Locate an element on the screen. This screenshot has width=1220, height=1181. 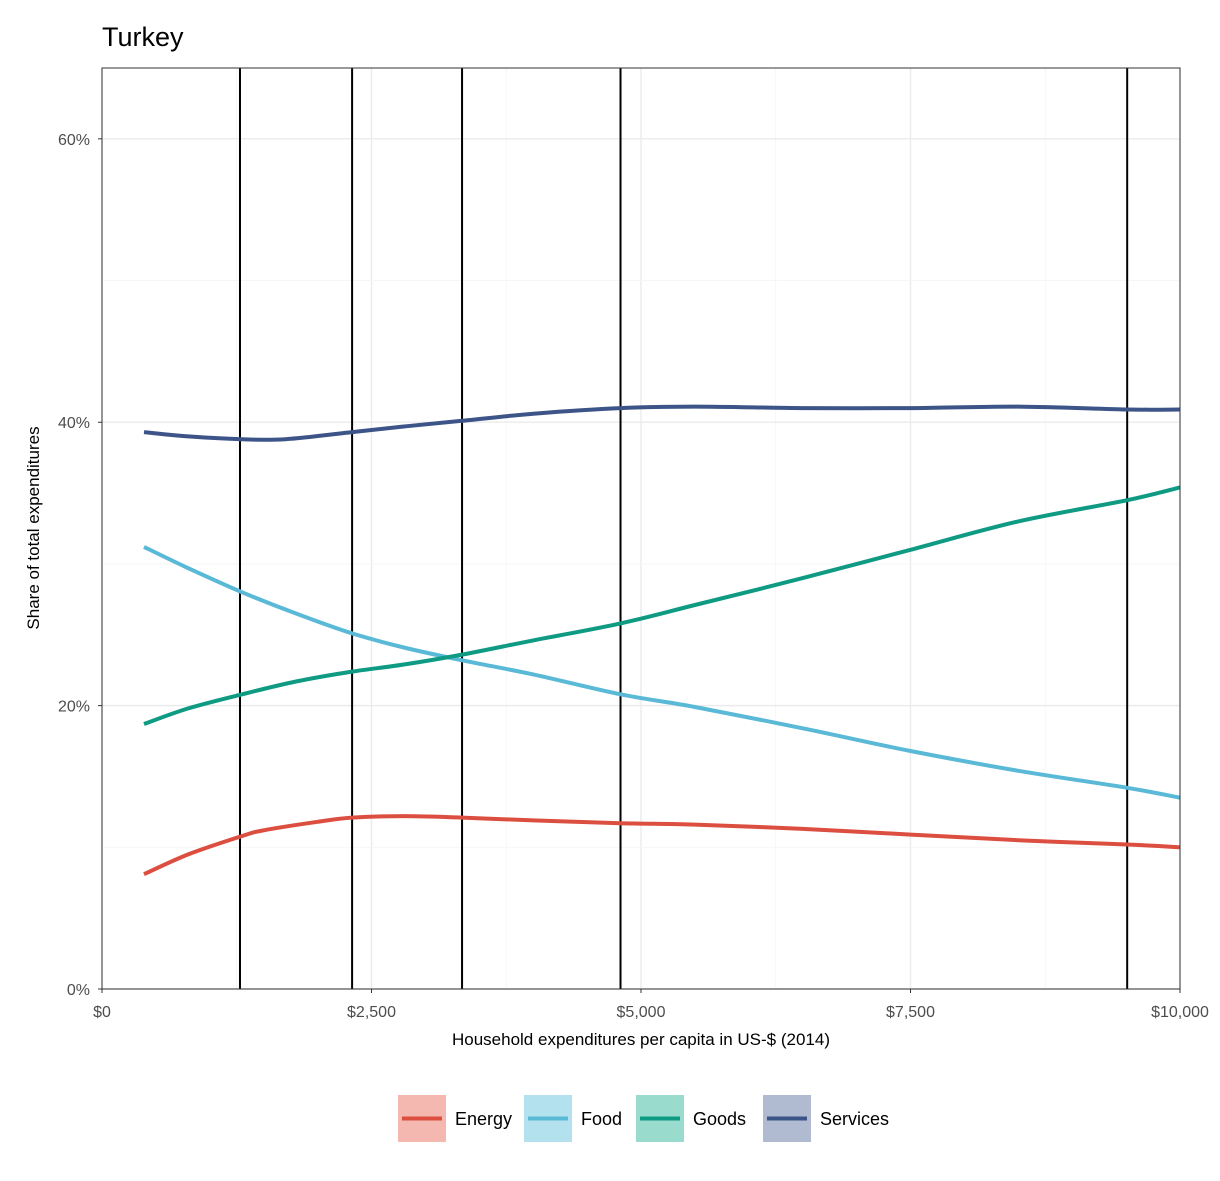
y-tick-label: 40% is located at coordinates (74, 423).